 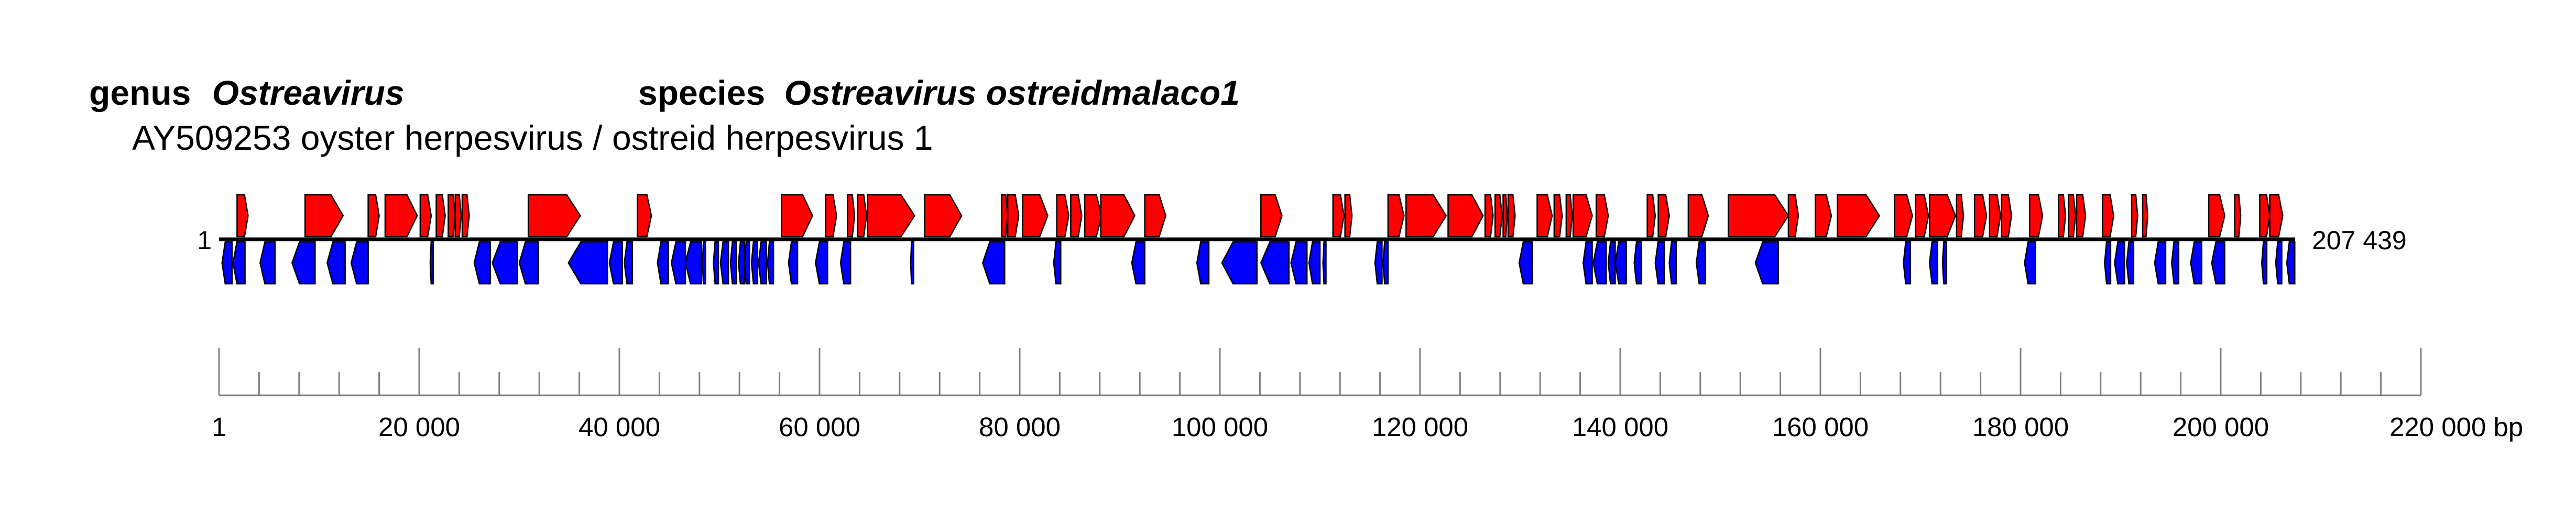 I want to click on forward-strand-genes, so click(x=1260, y=216).